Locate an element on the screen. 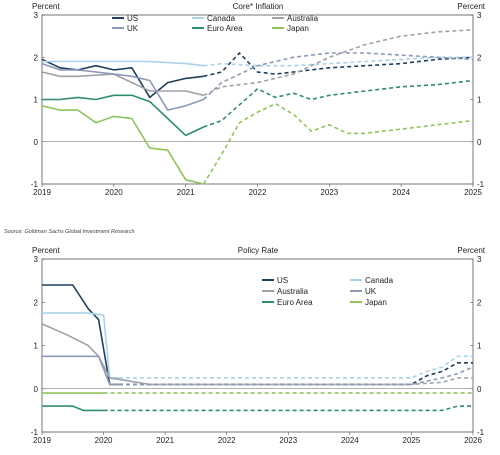  chart-title: Policy Rate is located at coordinates (258, 250).